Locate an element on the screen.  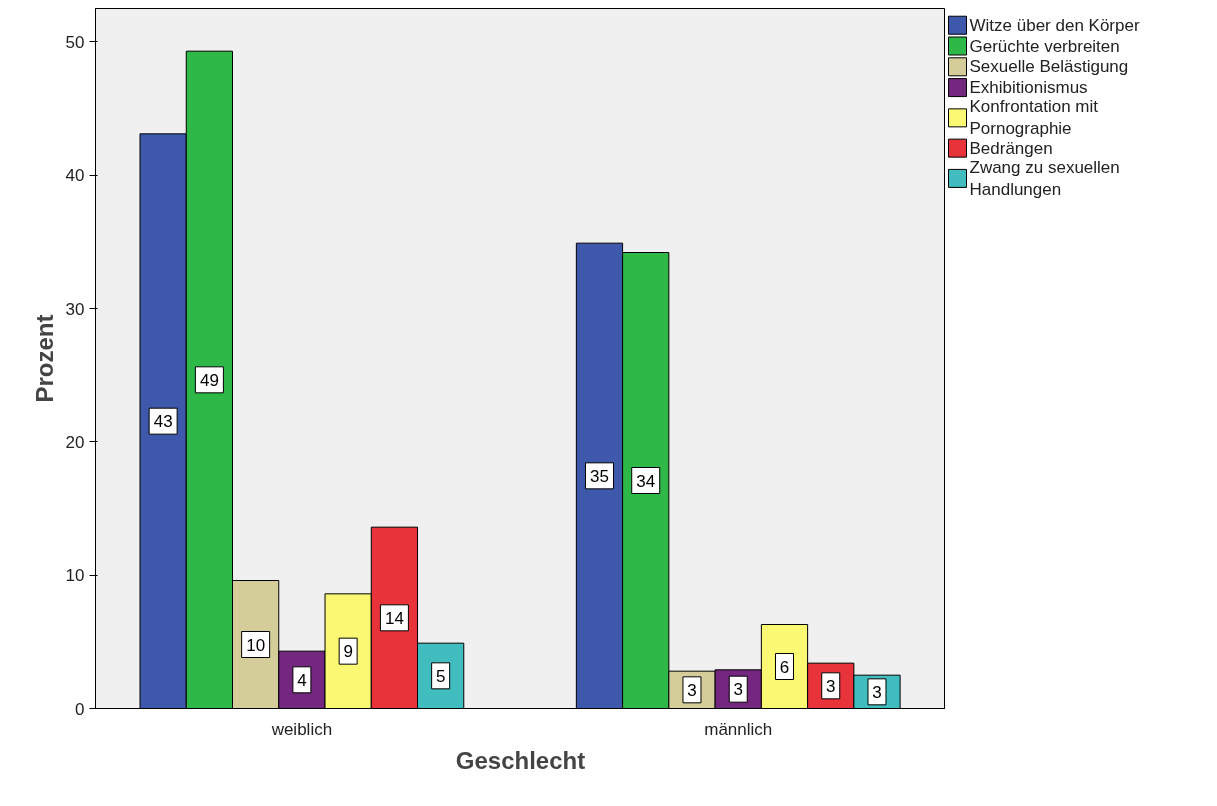
data-label: 9 is located at coordinates (348, 652).